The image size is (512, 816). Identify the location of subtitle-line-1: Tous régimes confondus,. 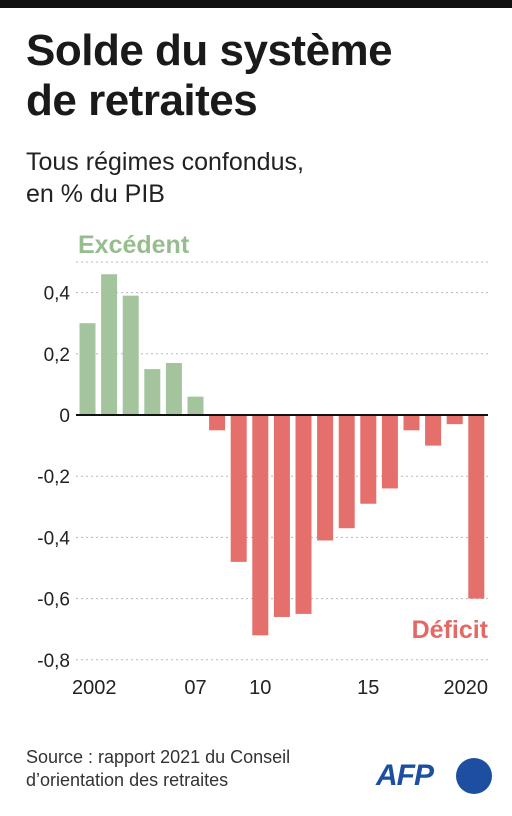
(165, 162).